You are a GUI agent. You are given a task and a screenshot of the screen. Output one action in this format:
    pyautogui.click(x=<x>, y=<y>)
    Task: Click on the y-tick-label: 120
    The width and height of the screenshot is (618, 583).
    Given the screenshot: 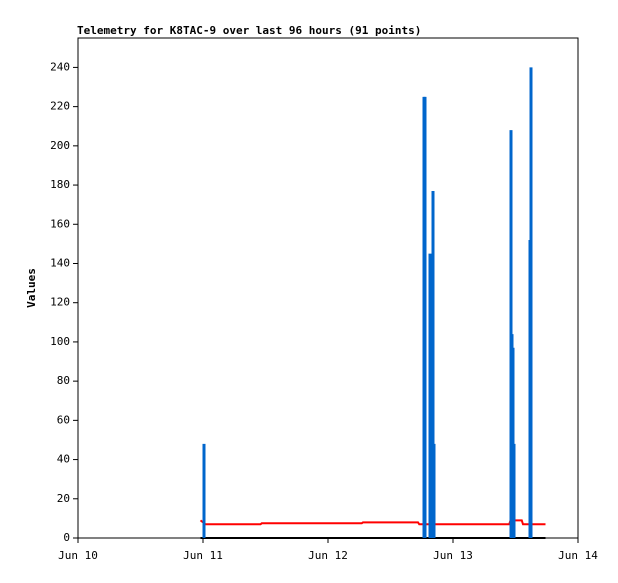 What is the action you would take?
    pyautogui.click(x=60, y=302)
    